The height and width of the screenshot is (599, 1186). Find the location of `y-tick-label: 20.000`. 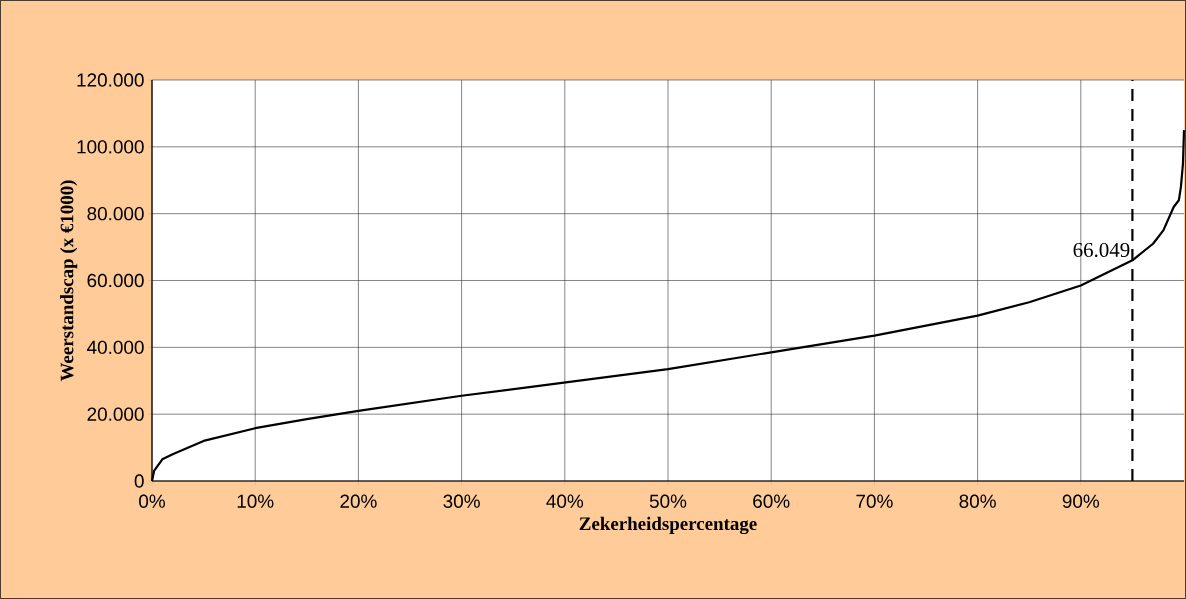

y-tick-label: 20.000 is located at coordinates (115, 414).